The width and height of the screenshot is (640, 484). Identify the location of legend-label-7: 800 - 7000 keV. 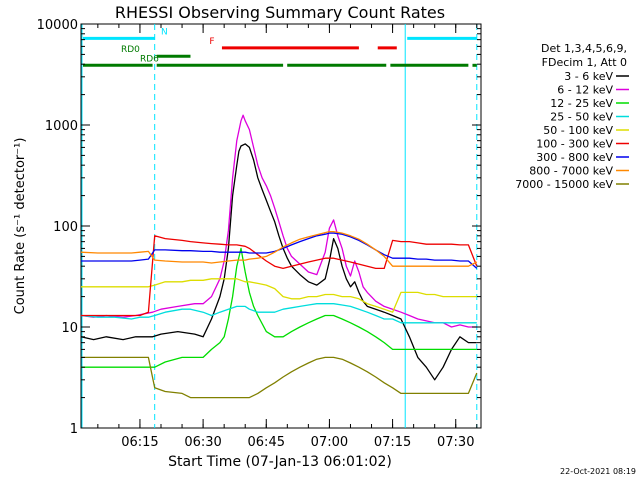
(571, 171).